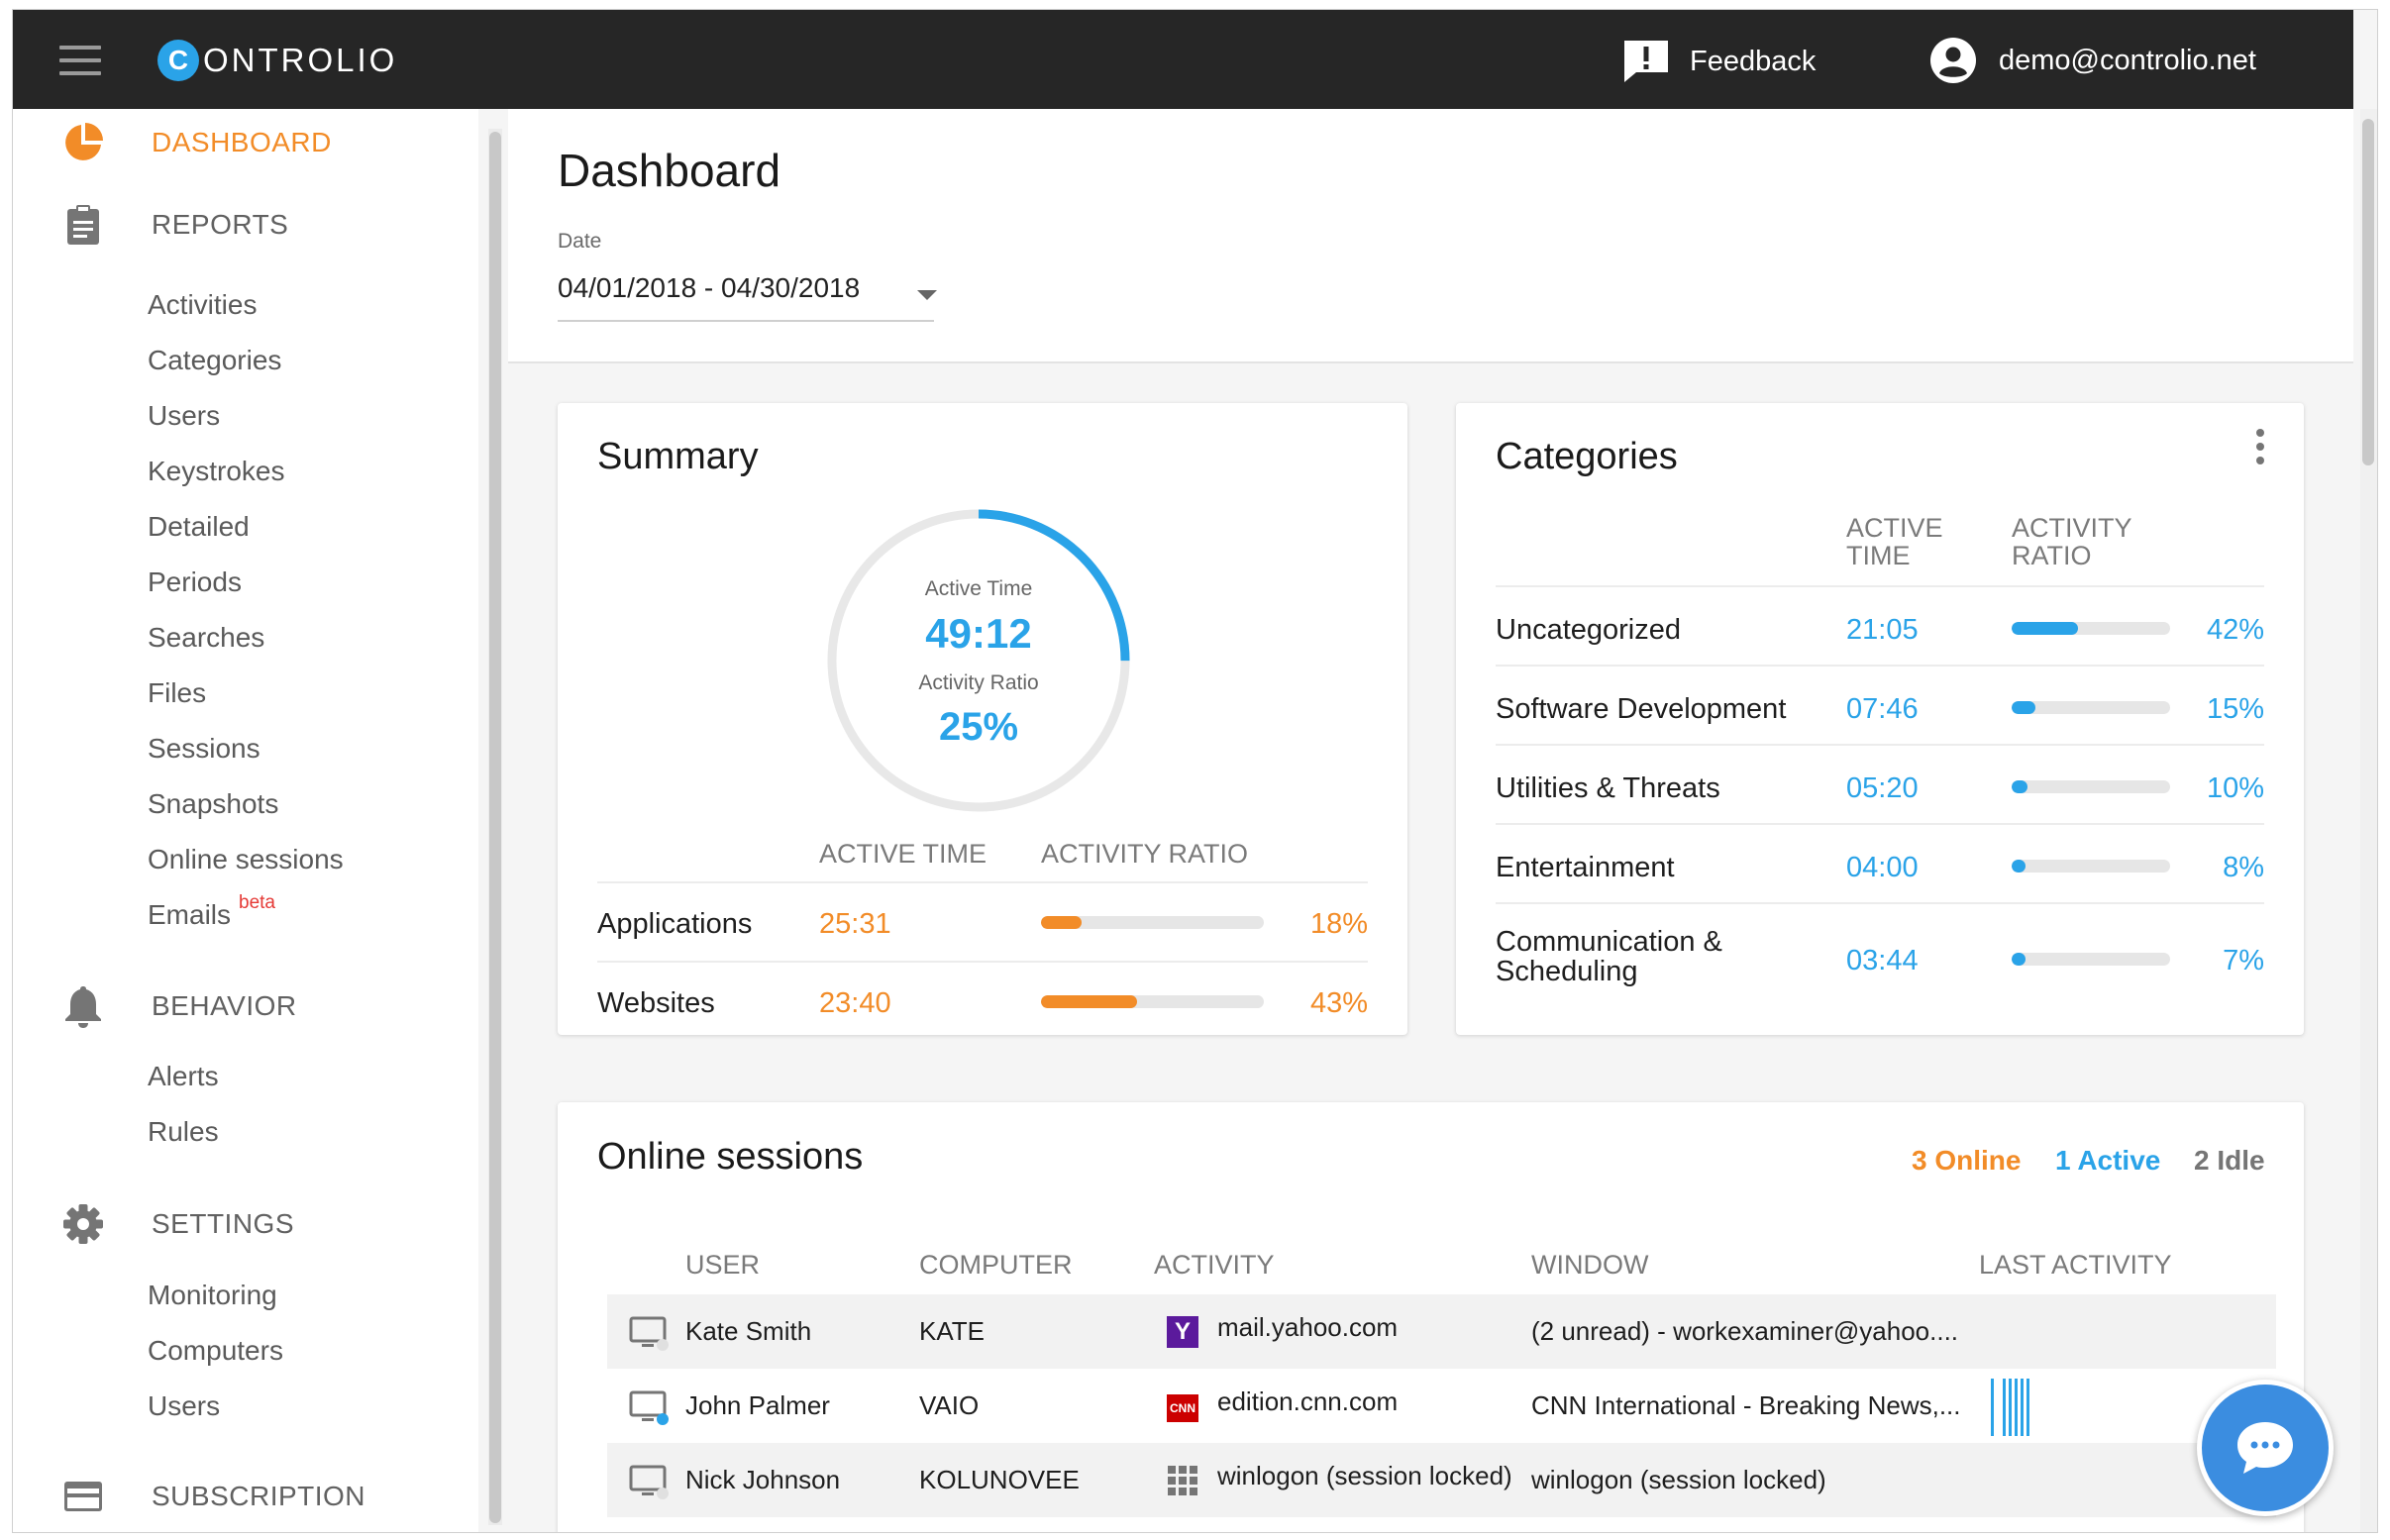 The height and width of the screenshot is (1540, 2390). What do you see at coordinates (1214, 1265) in the screenshot?
I see `sessions-col-activity: ACTIVITY` at bounding box center [1214, 1265].